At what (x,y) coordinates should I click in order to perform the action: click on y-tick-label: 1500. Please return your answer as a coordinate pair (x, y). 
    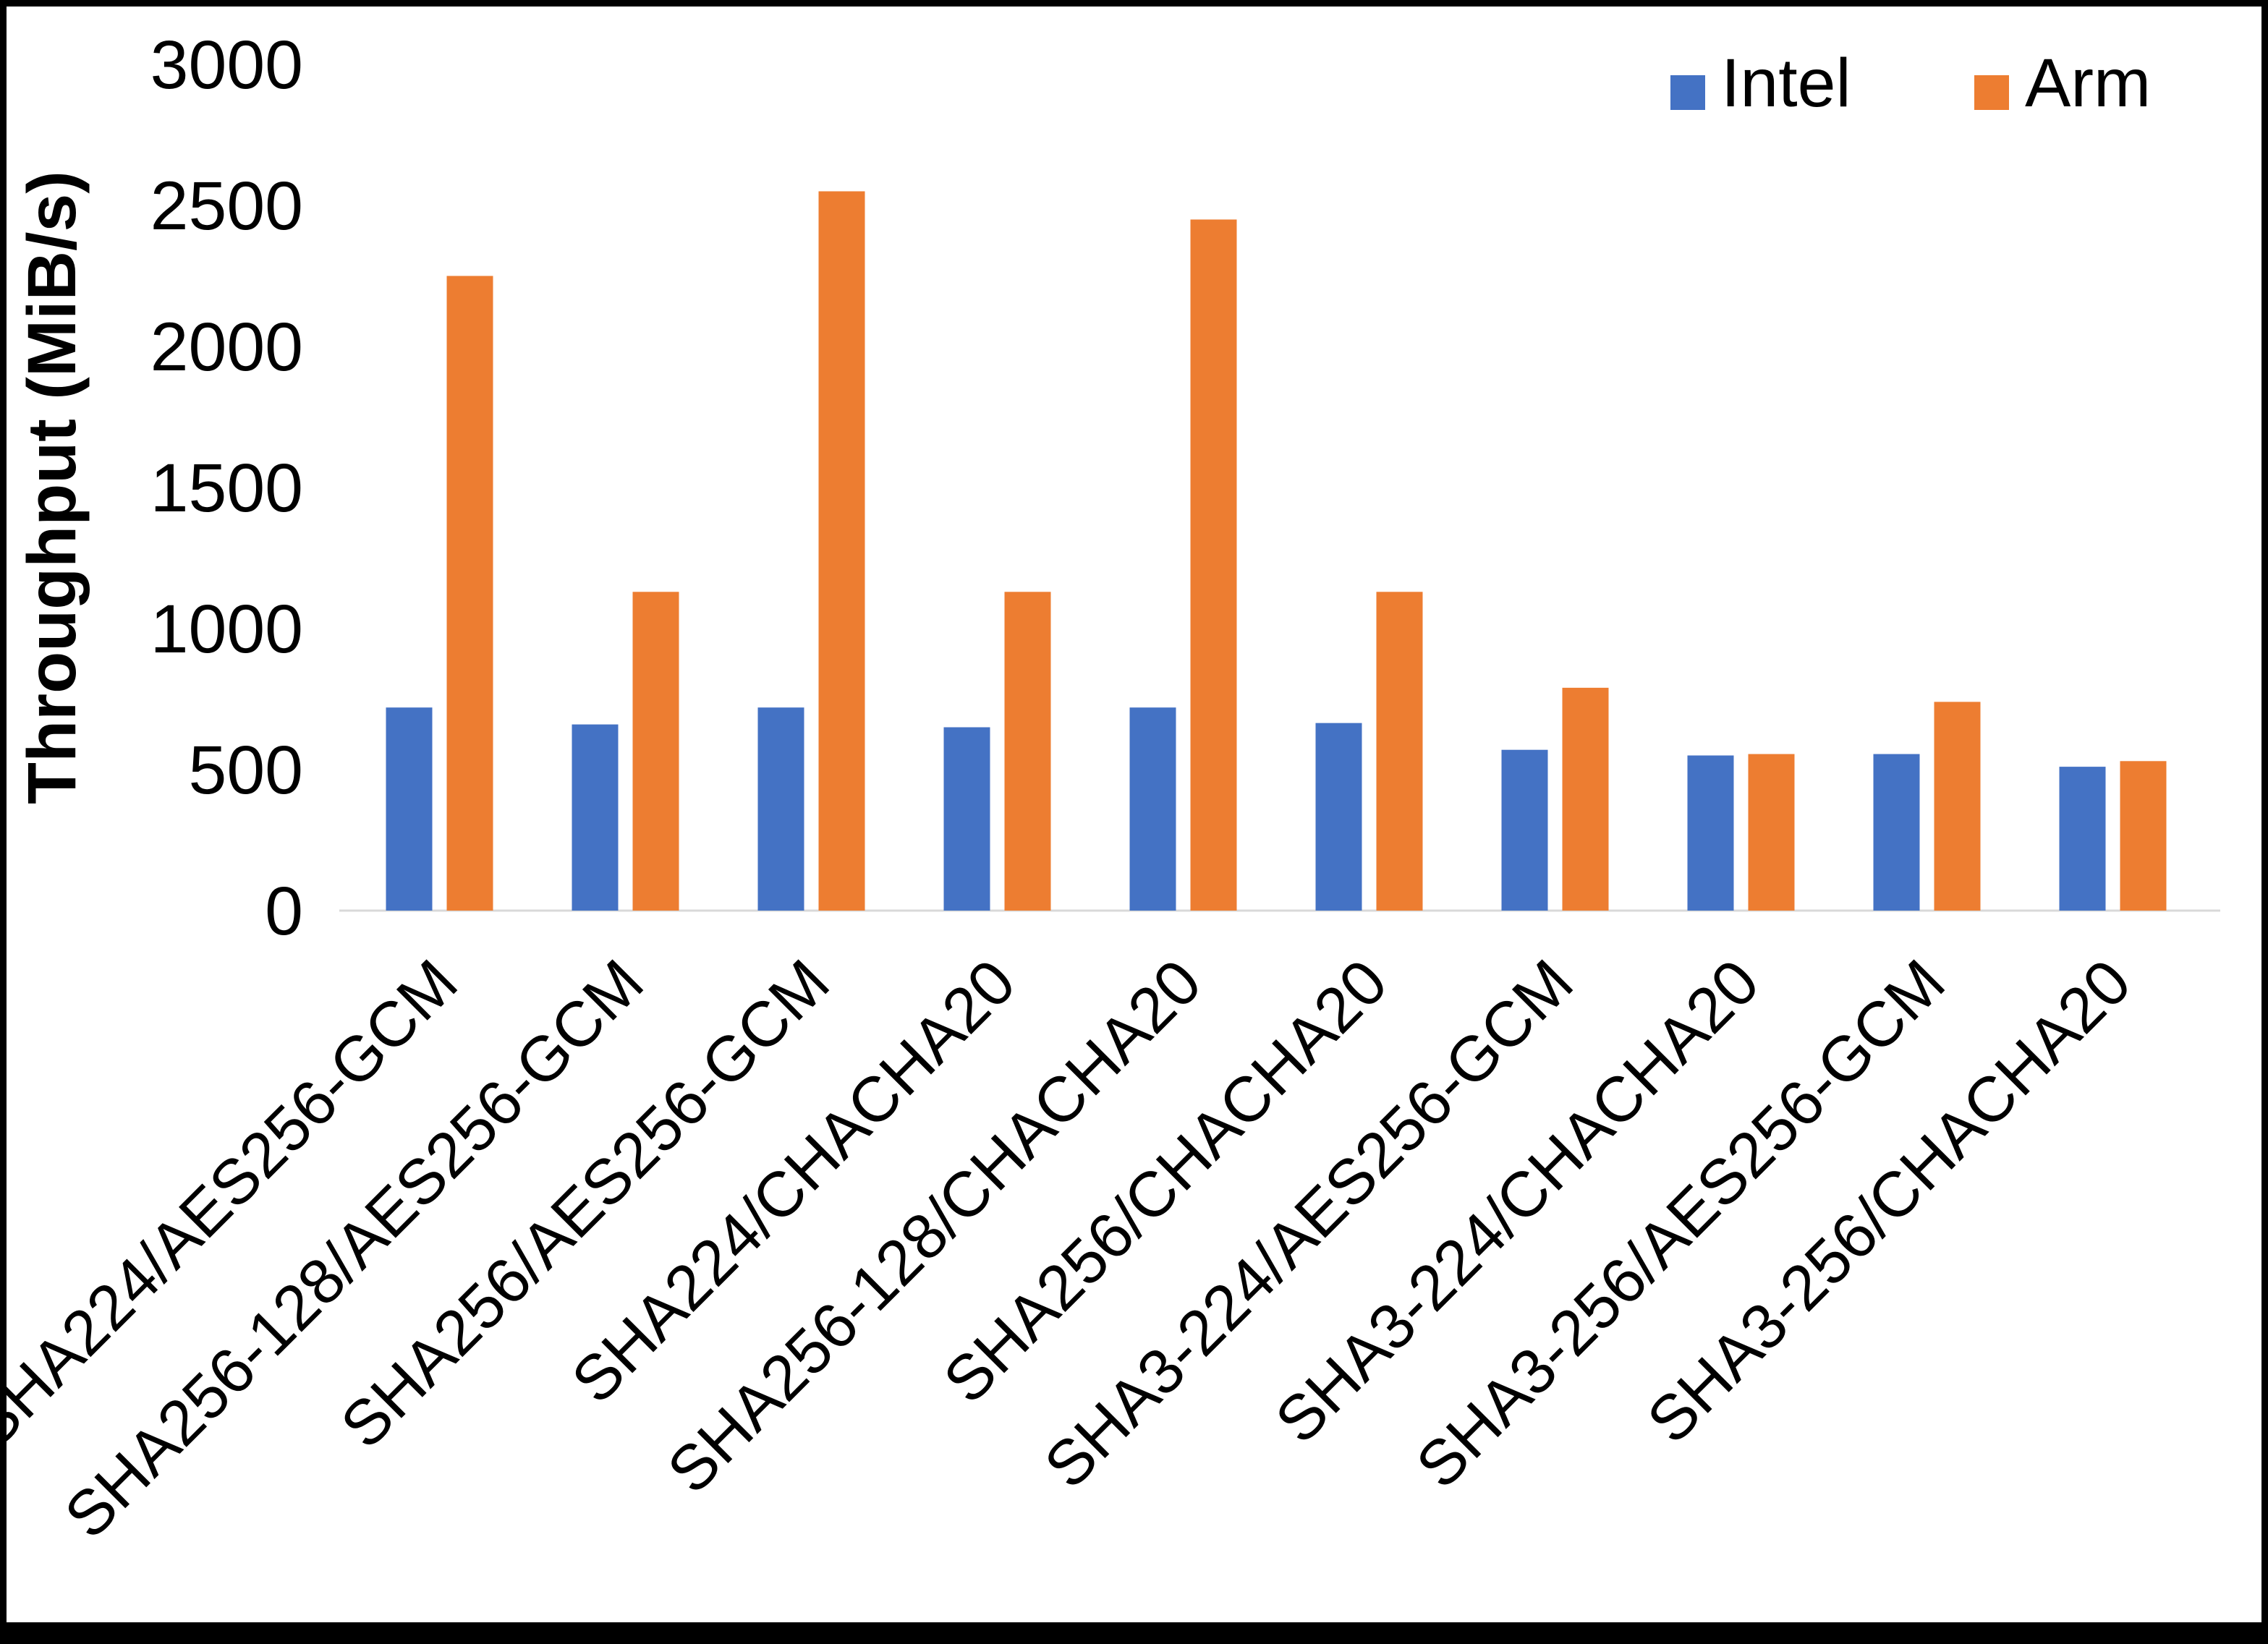
    Looking at the image, I should click on (226, 488).